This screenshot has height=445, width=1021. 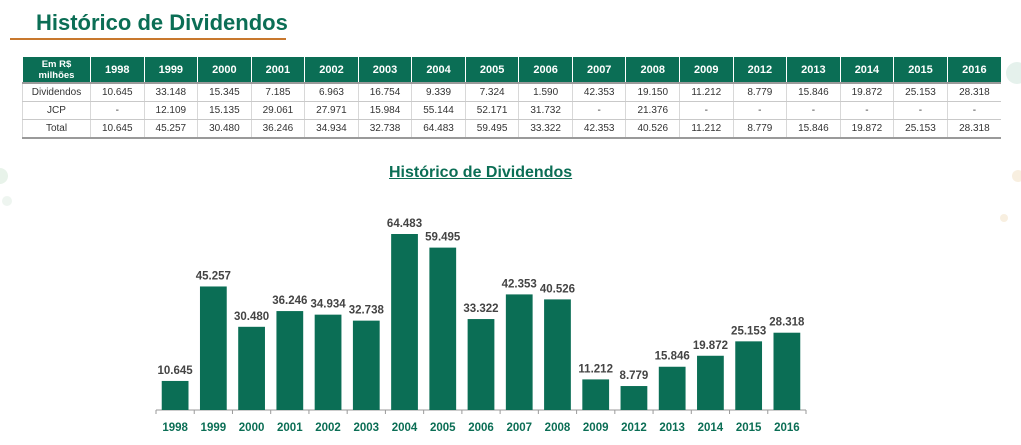 I want to click on table-header-year: 2006, so click(x=545, y=70).